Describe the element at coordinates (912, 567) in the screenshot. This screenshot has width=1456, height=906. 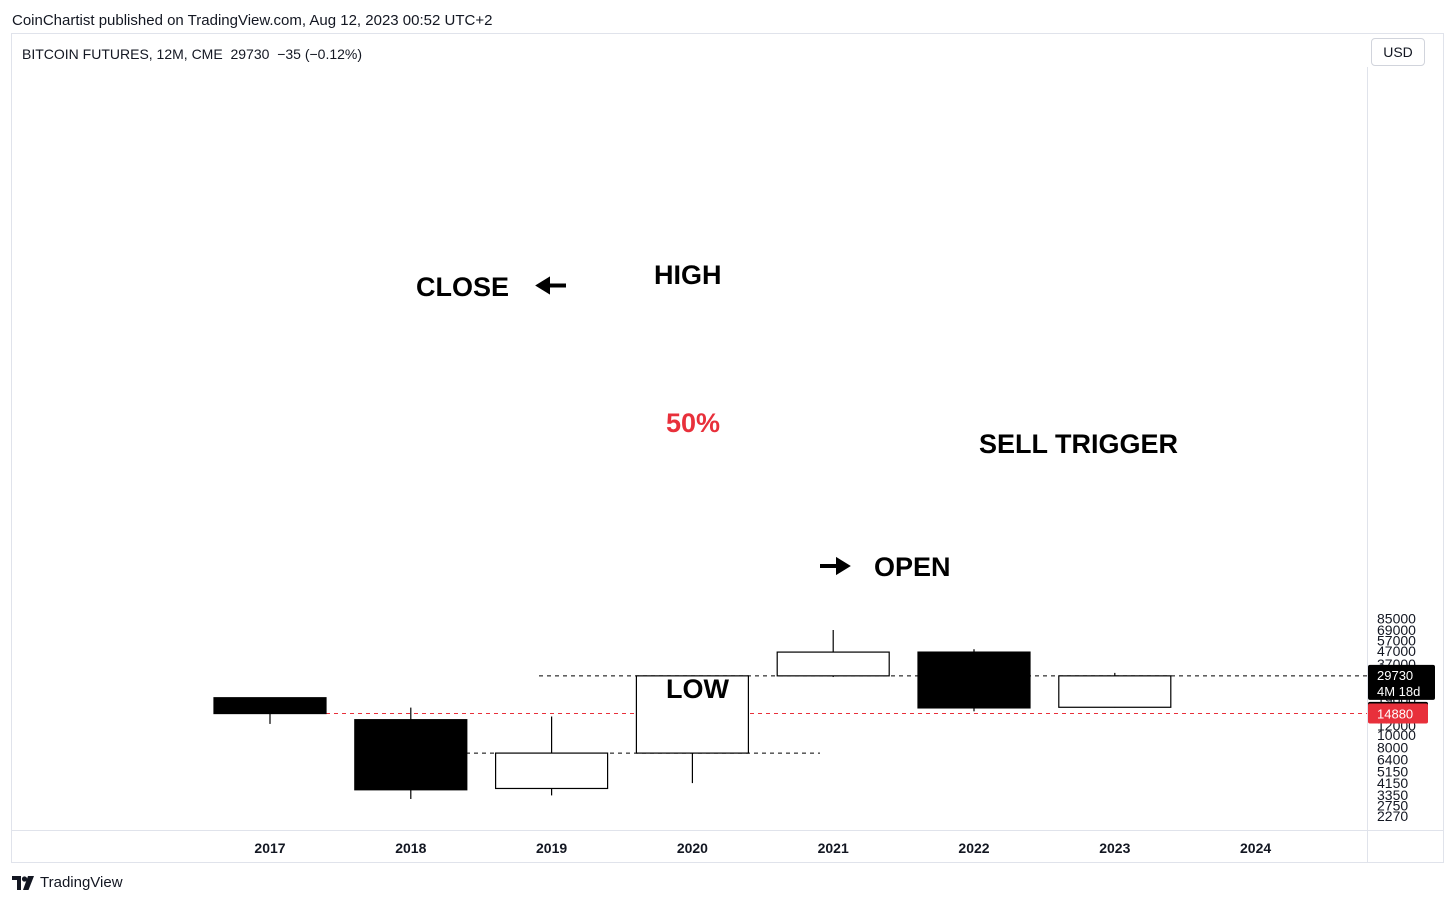
I see `open-label: OPEN` at that location.